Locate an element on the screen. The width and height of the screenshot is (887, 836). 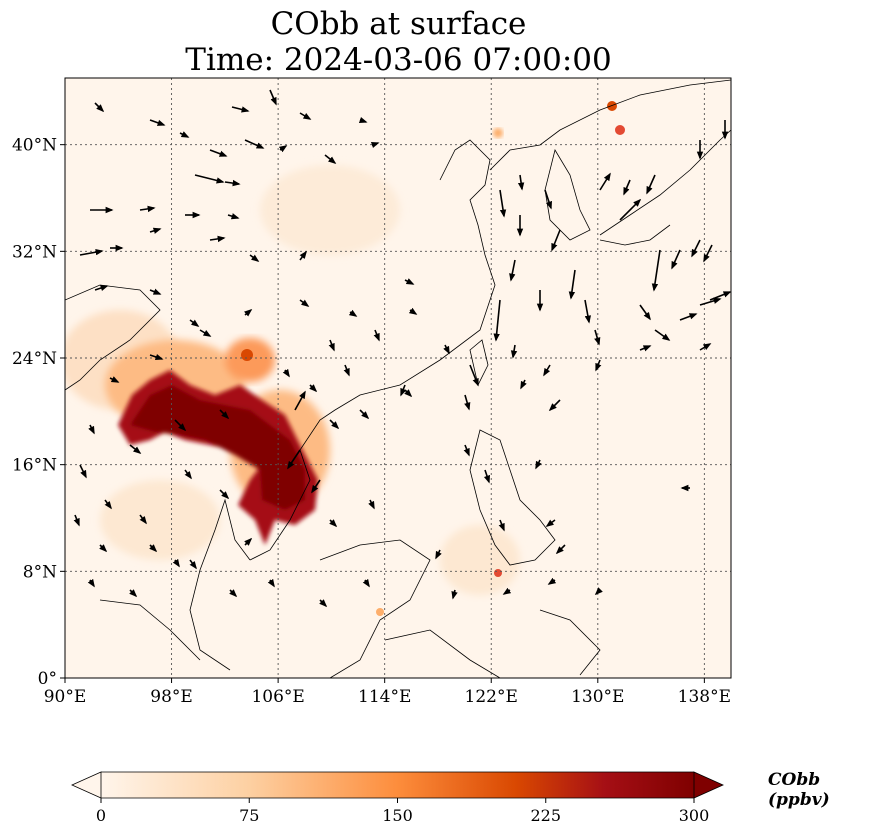
lon-tick-label: 90°E is located at coordinates (65, 697).